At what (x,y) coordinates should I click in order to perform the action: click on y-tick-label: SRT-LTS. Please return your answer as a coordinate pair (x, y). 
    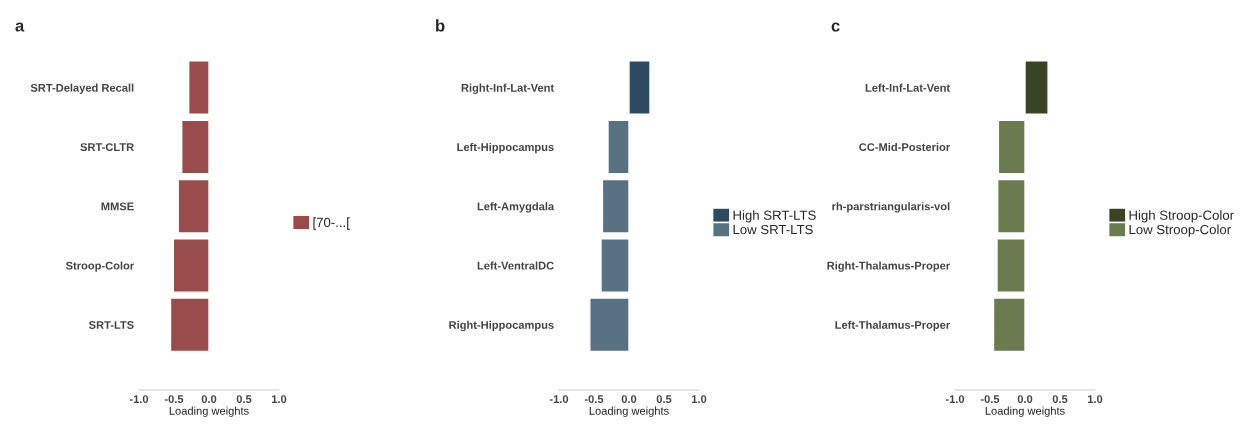
    Looking at the image, I should click on (111, 325).